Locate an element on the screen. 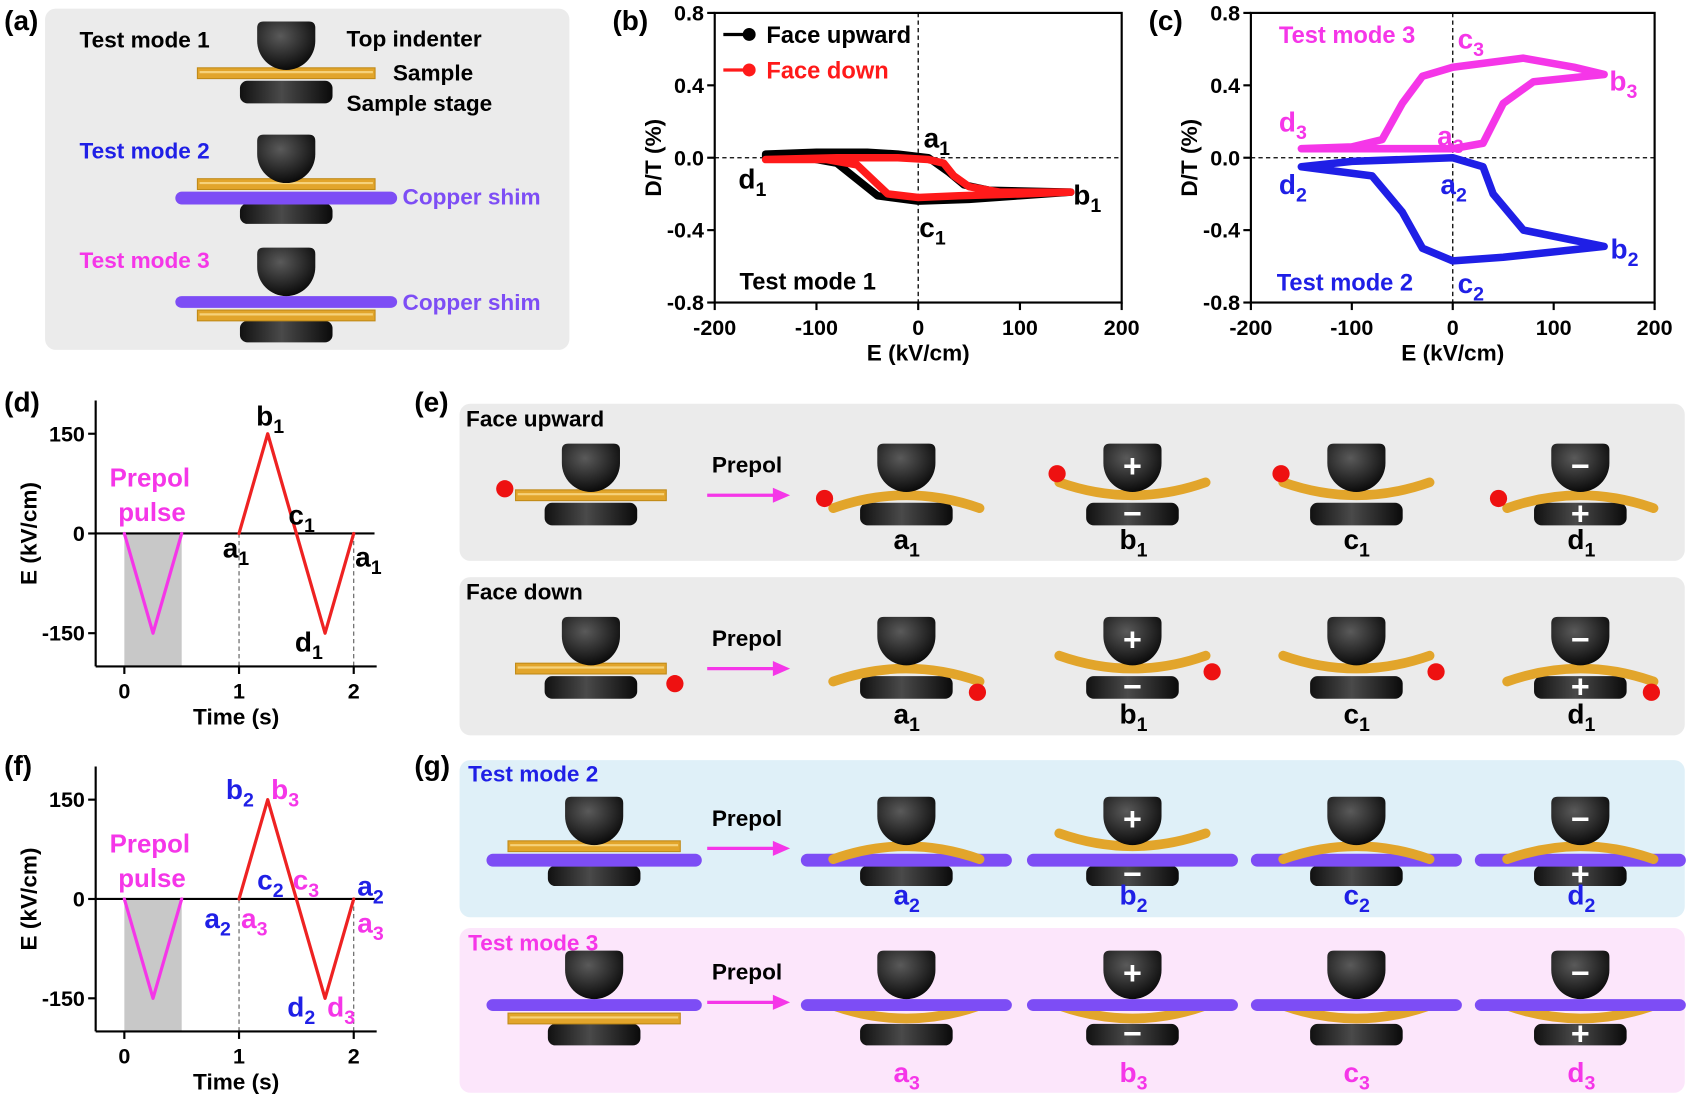 This screenshot has height=1096, width=1690. point-label: d2 is located at coordinates (1293, 188).